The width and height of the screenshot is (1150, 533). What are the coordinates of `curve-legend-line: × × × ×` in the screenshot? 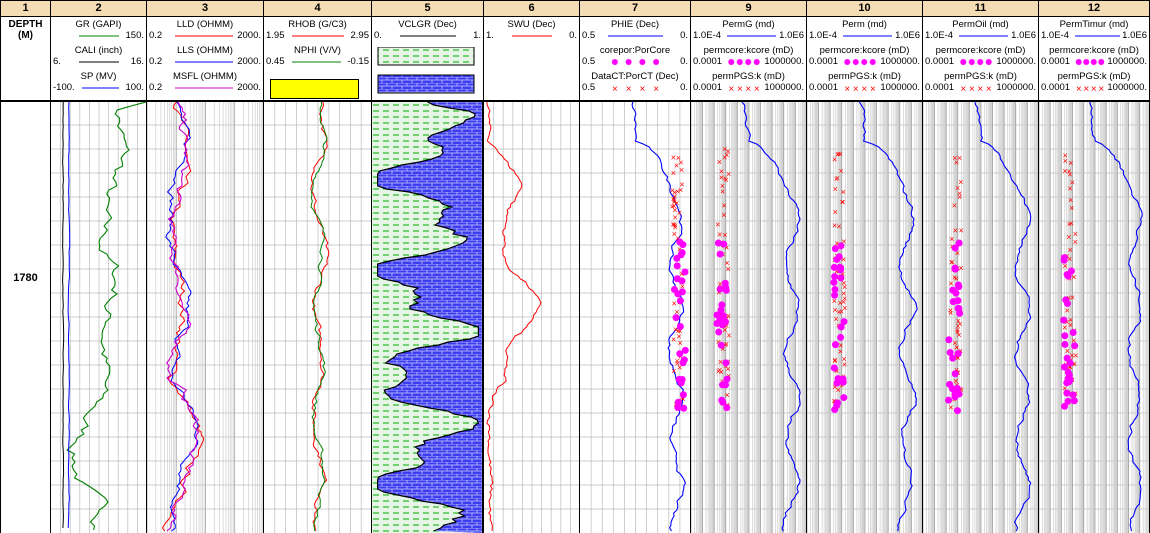 It's located at (635, 89).